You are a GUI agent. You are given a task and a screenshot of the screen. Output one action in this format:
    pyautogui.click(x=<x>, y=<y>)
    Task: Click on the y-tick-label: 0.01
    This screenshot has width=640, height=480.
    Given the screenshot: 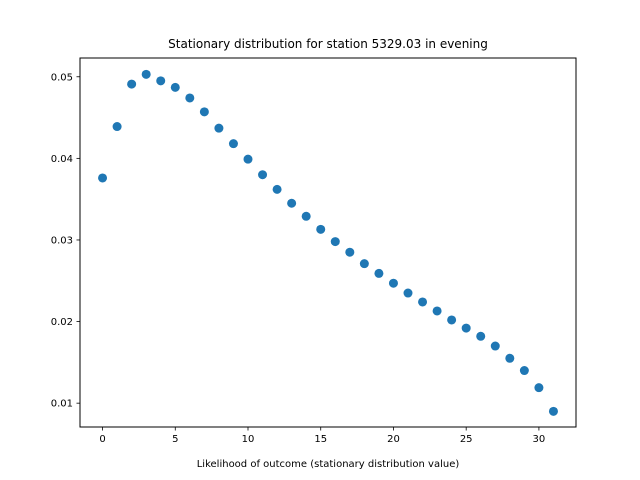 What is the action you would take?
    pyautogui.click(x=62, y=404)
    